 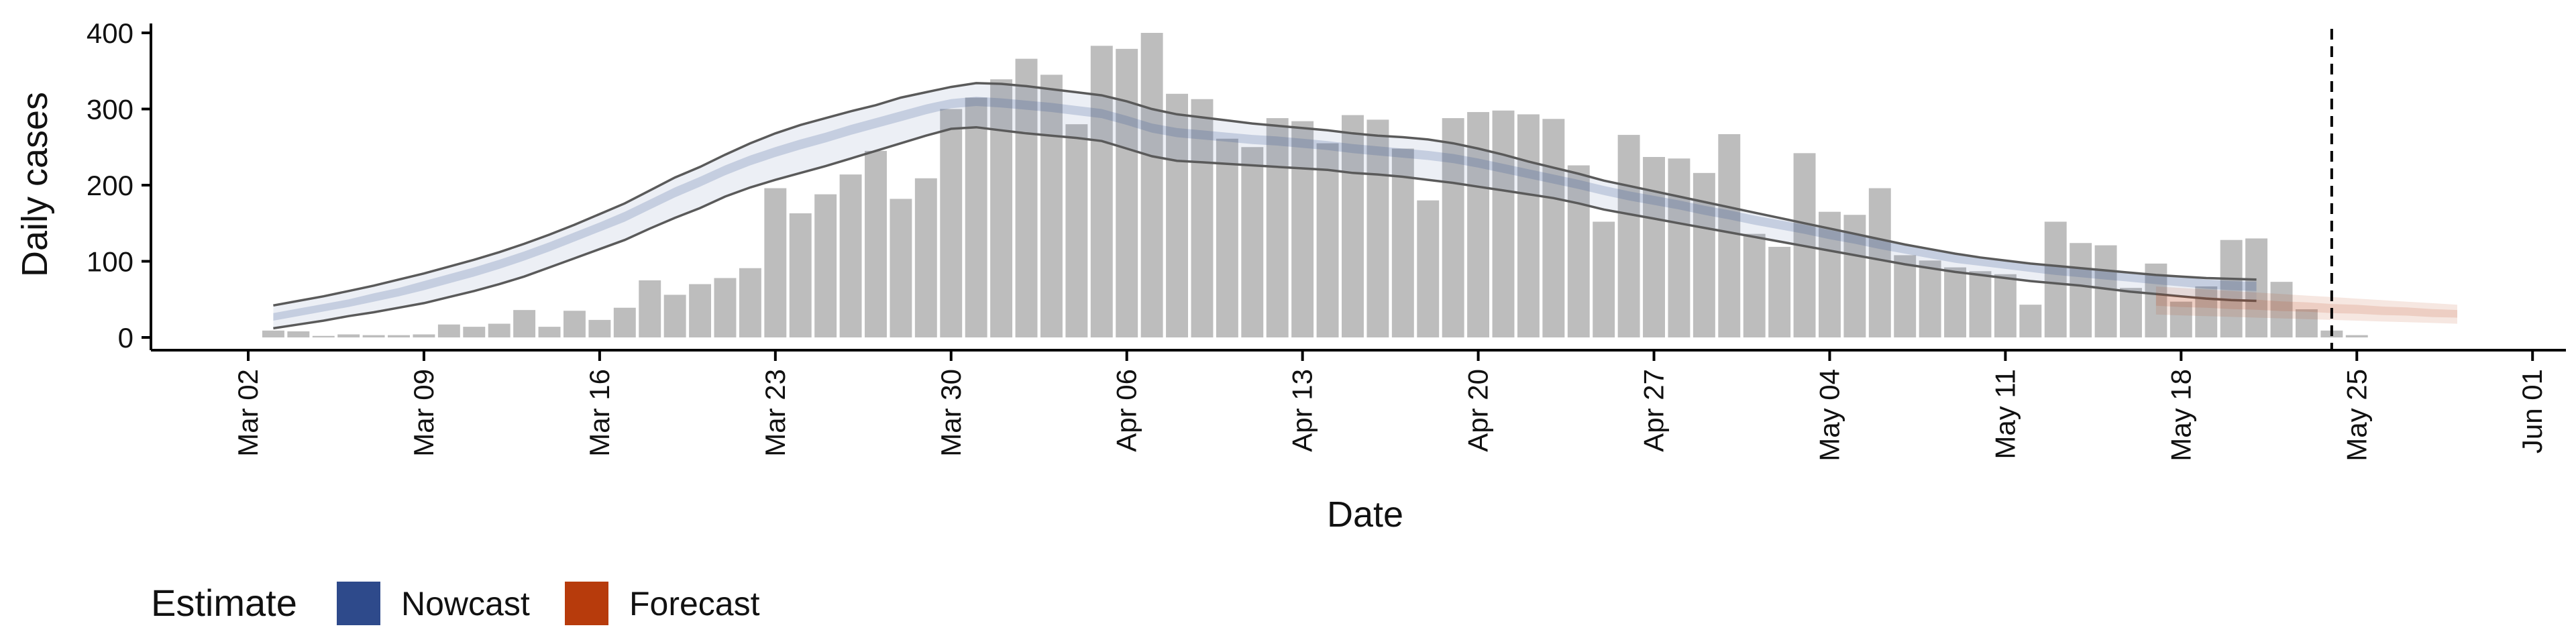 I want to click on y-tick-label: 300, so click(x=110, y=109).